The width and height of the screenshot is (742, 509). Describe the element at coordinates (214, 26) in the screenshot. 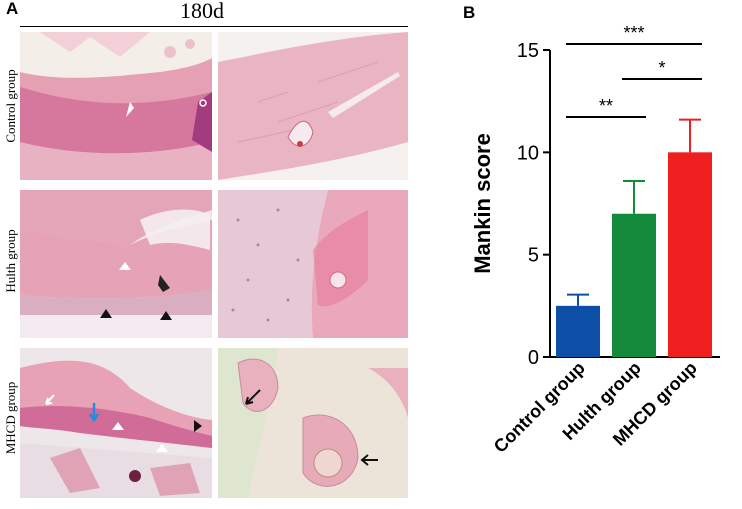

I see `time-label-underline` at that location.